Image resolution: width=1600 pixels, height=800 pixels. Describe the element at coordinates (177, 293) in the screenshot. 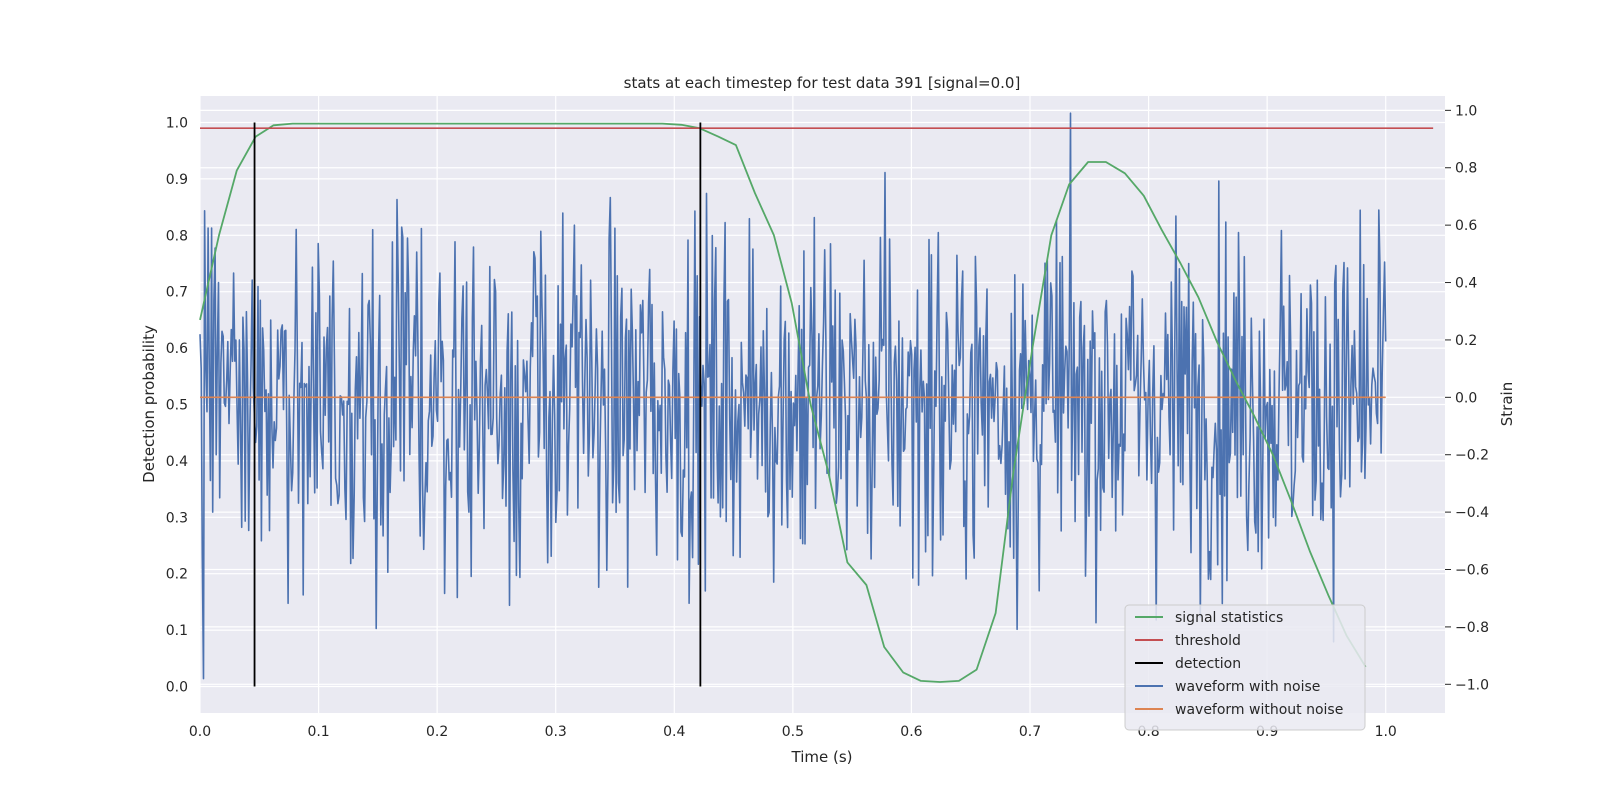

I see `y-tick-label-7: 0.7` at that location.